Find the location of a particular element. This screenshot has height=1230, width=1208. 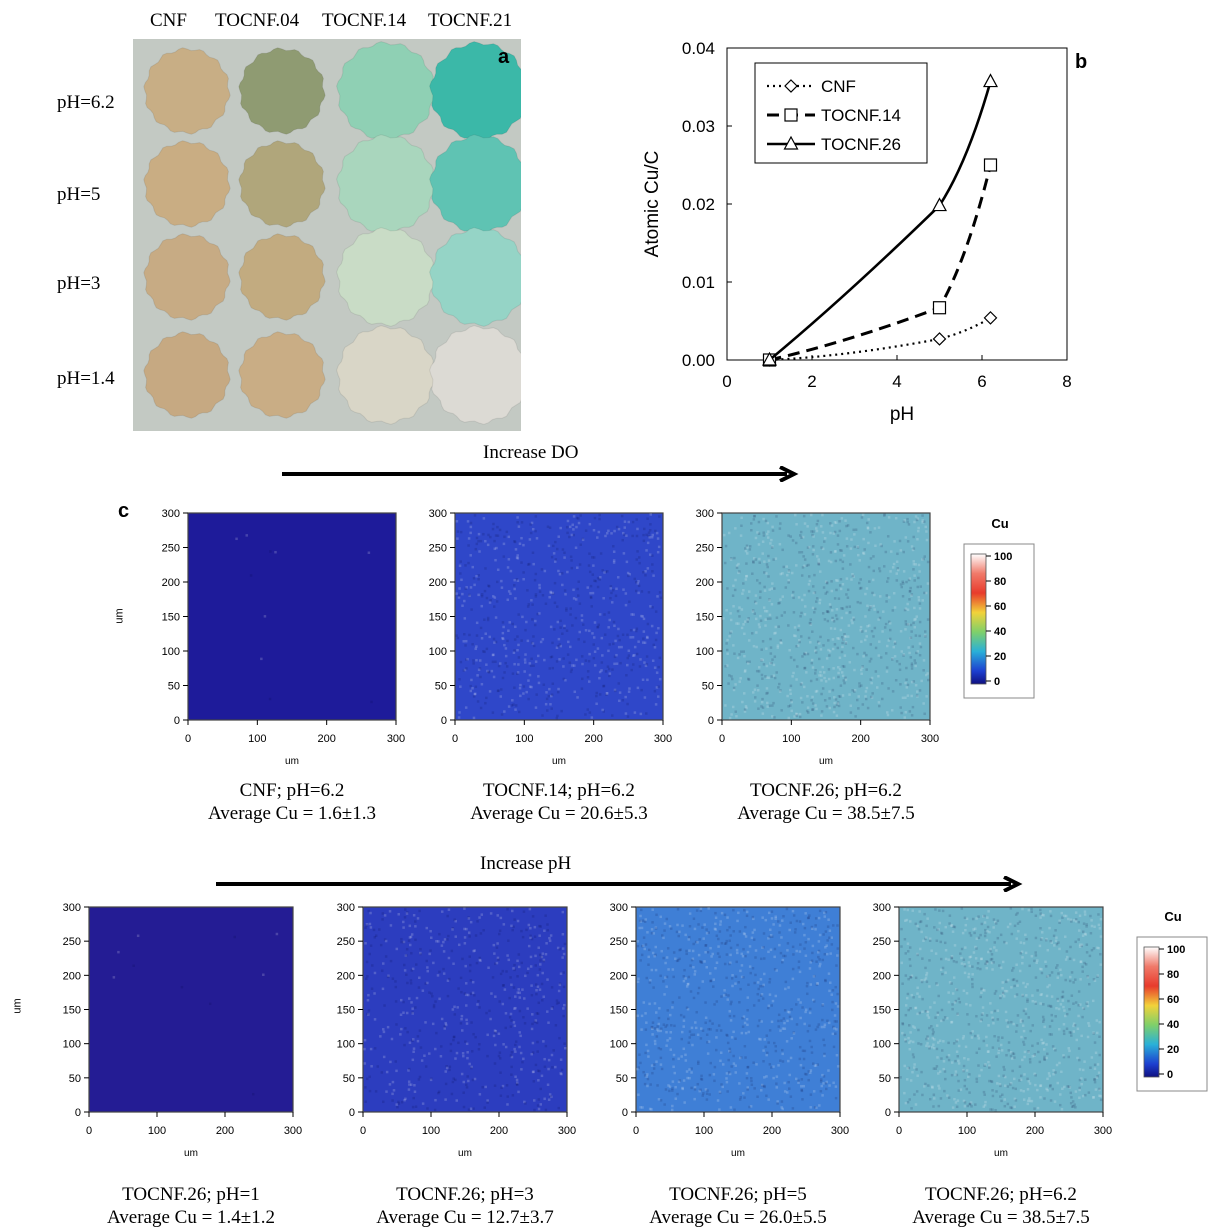

map-x-tick-label: 300 is located at coordinates (1103, 1131).